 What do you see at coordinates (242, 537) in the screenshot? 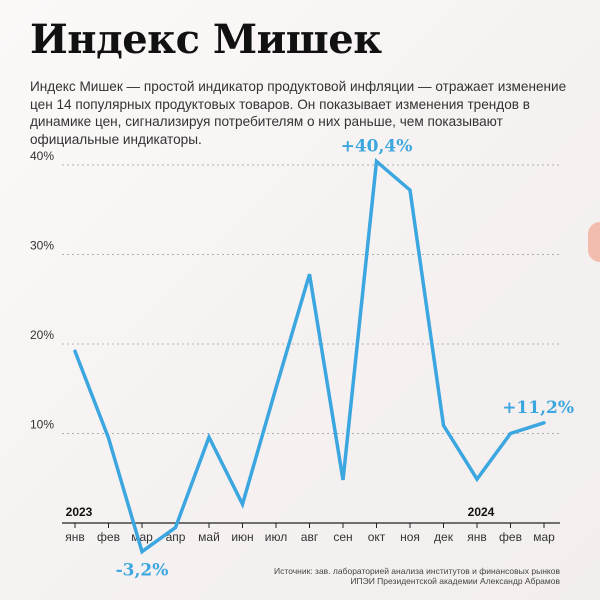
I see `x-tick-label: июн` at bounding box center [242, 537].